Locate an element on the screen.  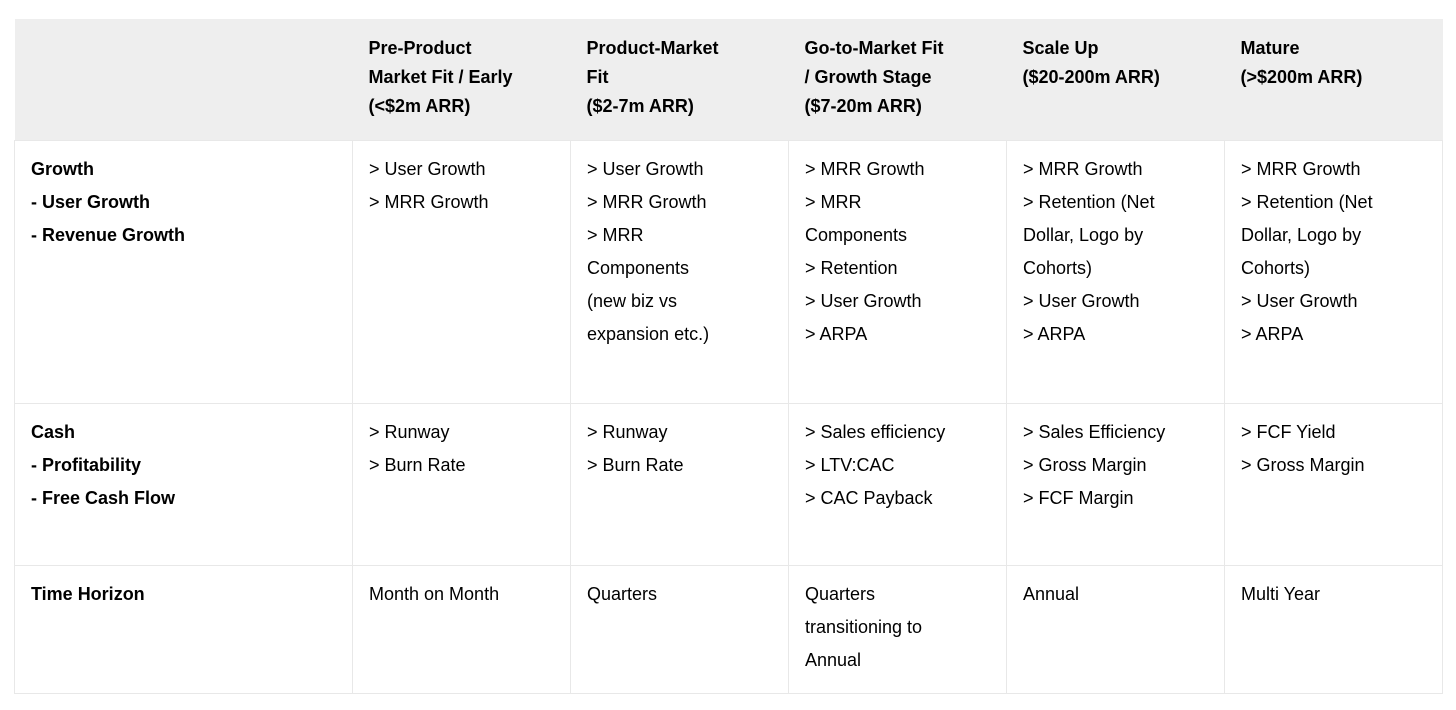
table-cell-cash-pre-product: > Runway > Burn Rate is located at coordinates (461, 484).